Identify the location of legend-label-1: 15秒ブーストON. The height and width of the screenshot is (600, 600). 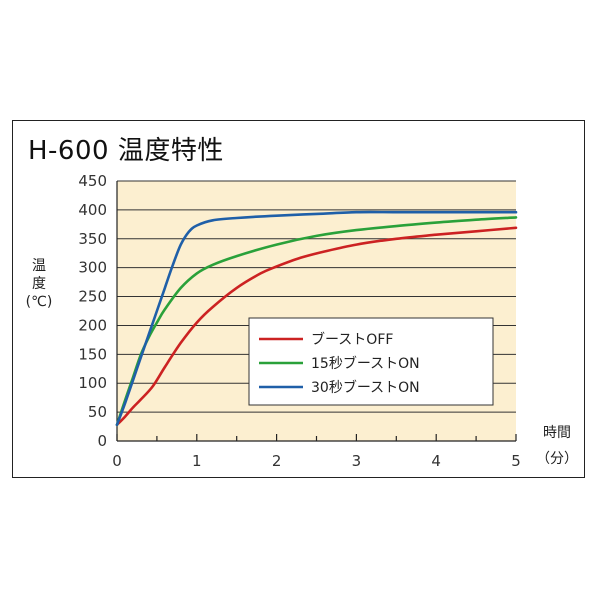
(365, 363).